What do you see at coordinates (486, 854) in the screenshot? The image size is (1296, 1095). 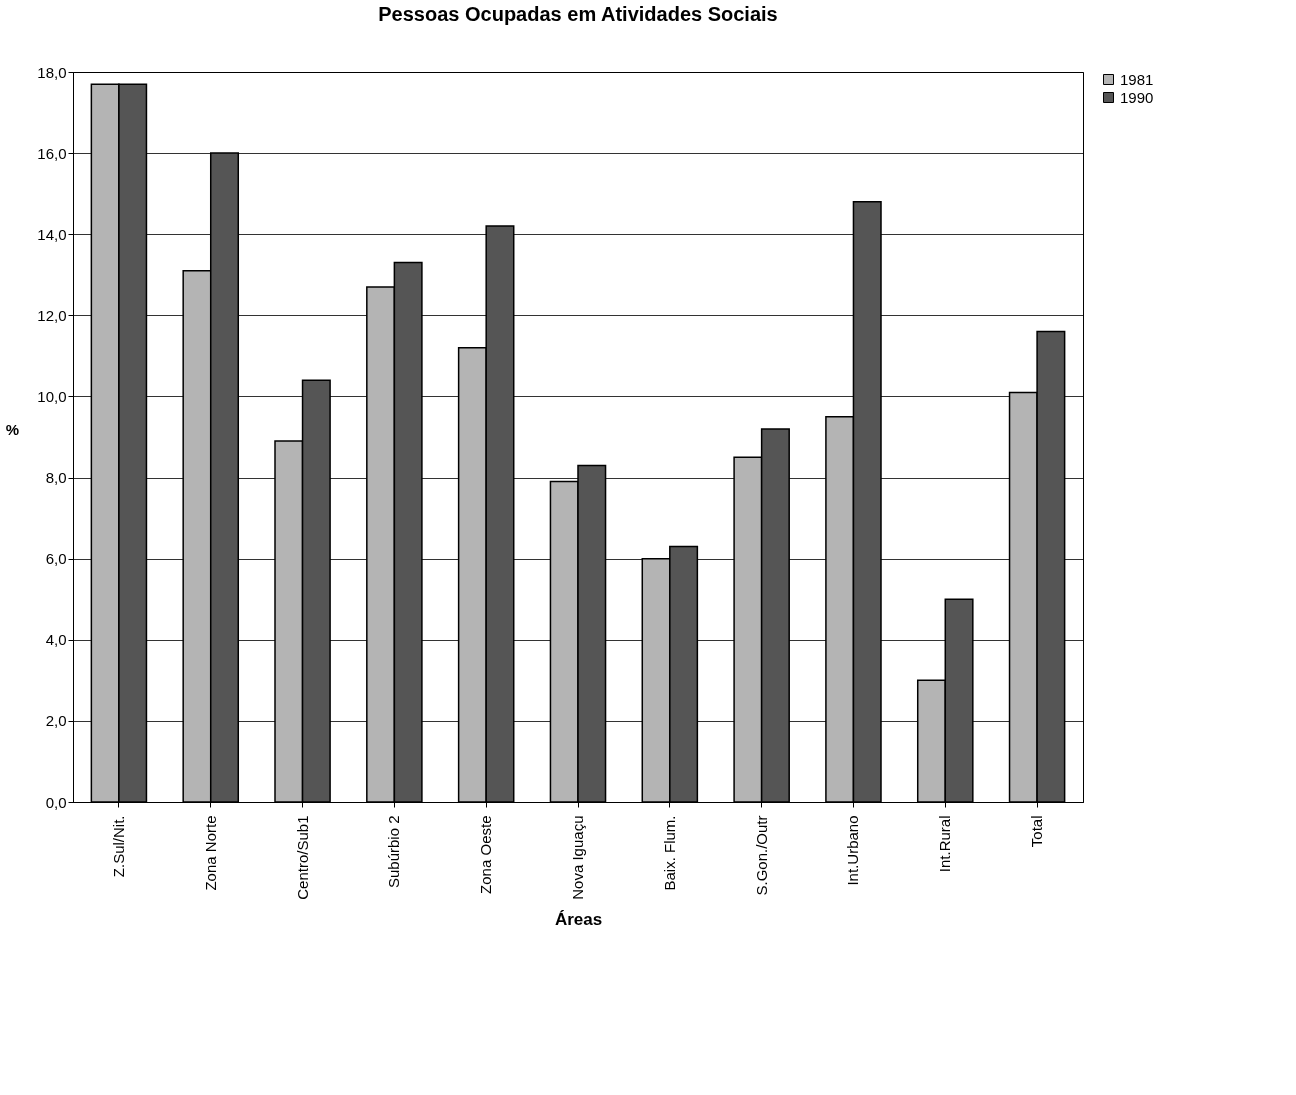 I see `x-tick-label: Zona Oeste` at bounding box center [486, 854].